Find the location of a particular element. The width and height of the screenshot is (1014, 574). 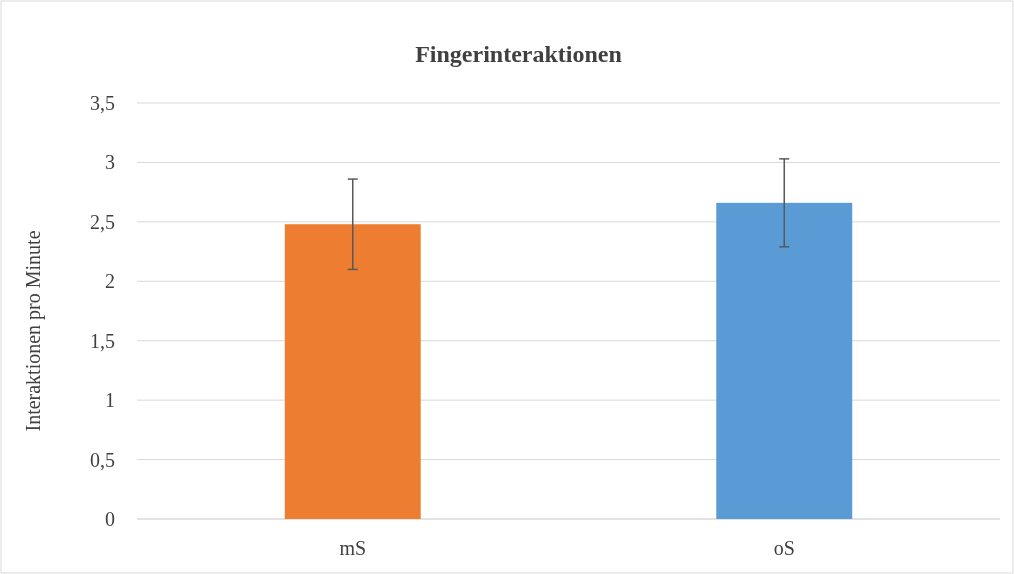

y-tick-label: 1 is located at coordinates (110, 400).